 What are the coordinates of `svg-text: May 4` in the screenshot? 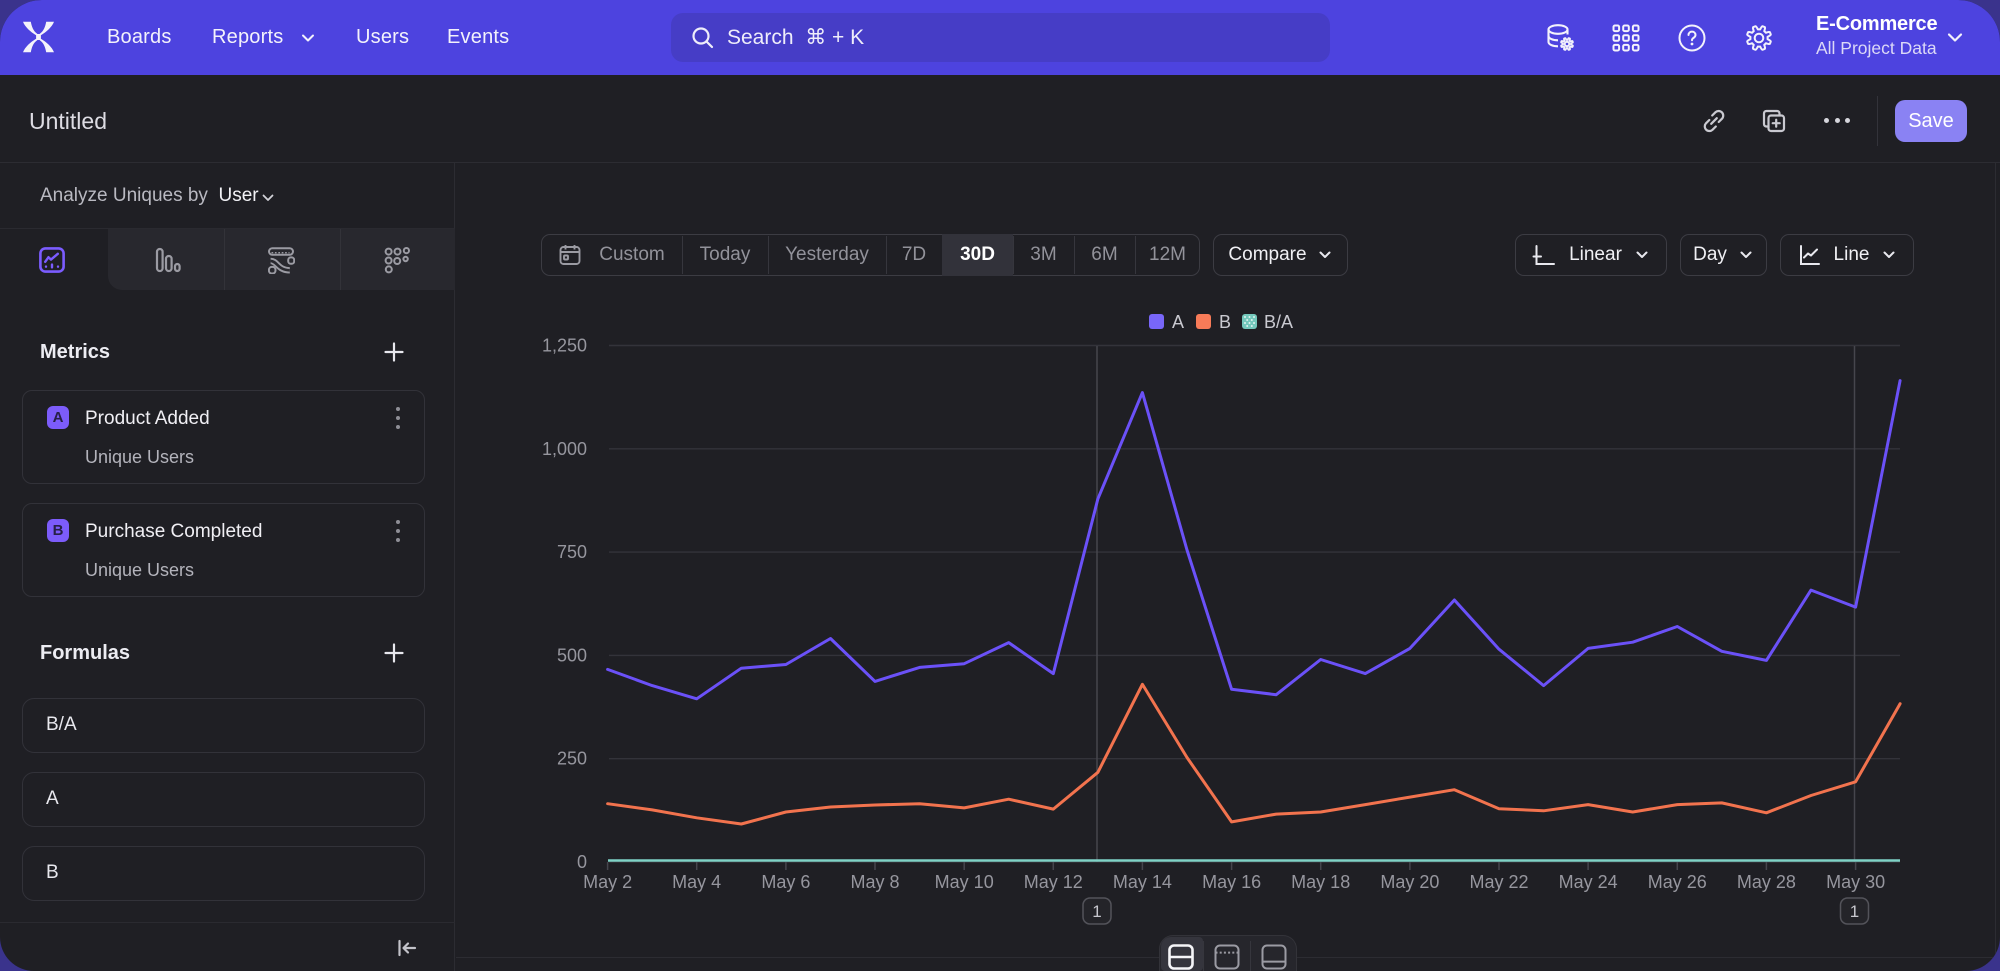 It's located at (696, 882).